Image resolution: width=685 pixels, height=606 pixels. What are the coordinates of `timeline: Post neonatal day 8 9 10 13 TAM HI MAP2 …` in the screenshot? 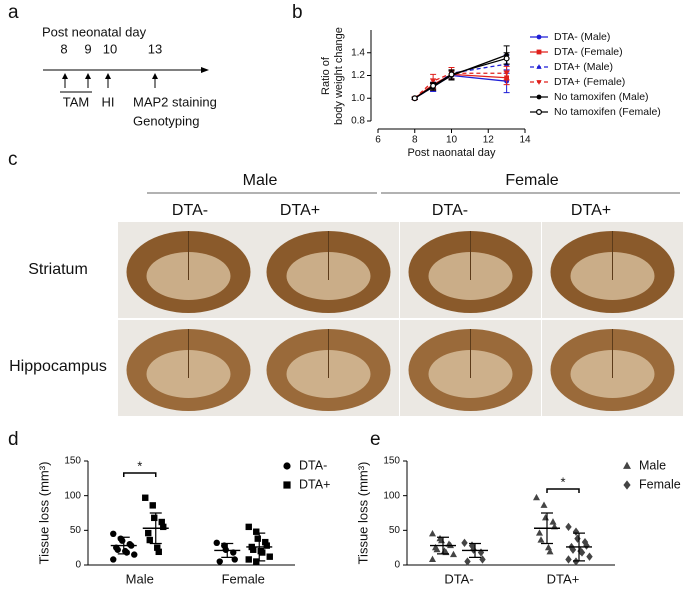 It's located at (129, 76).